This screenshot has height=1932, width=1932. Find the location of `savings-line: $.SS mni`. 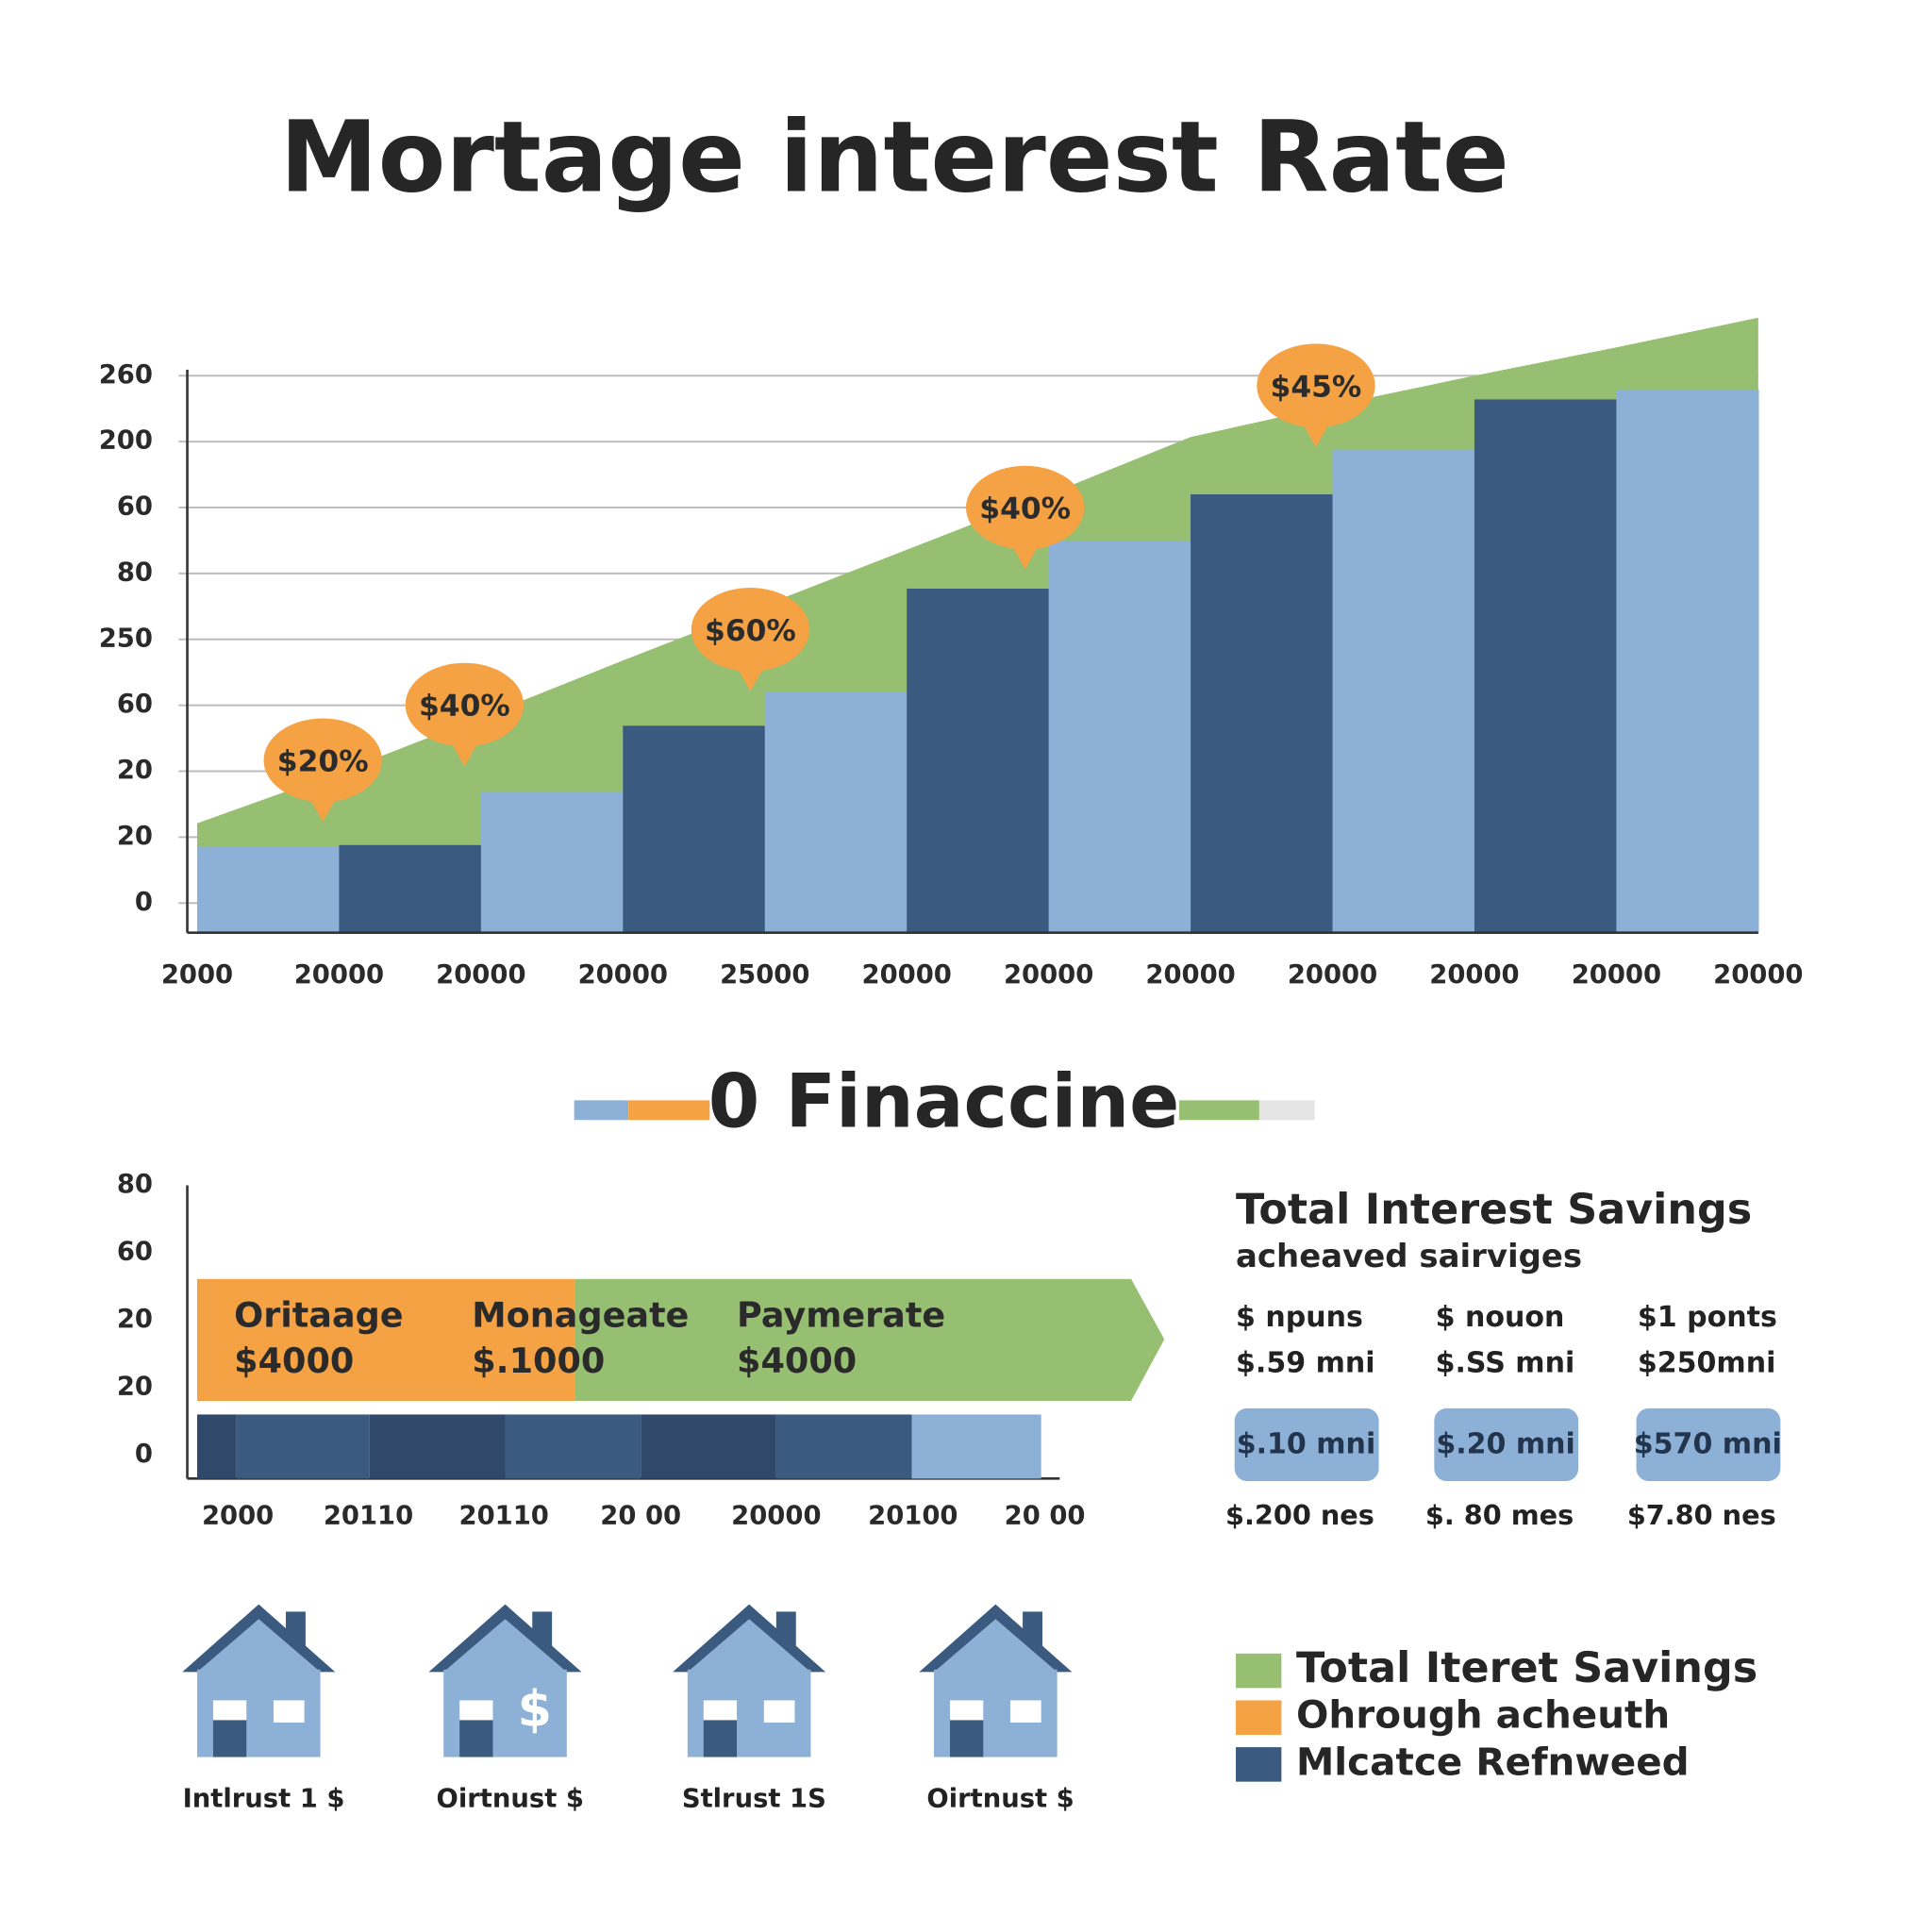

savings-line: $.SS mni is located at coordinates (1505, 1363).